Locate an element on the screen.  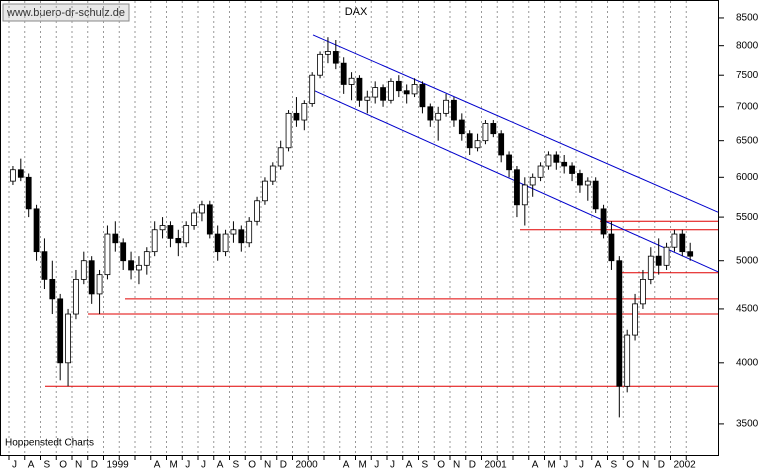
y-tick-label: 5500 is located at coordinates (747, 217).